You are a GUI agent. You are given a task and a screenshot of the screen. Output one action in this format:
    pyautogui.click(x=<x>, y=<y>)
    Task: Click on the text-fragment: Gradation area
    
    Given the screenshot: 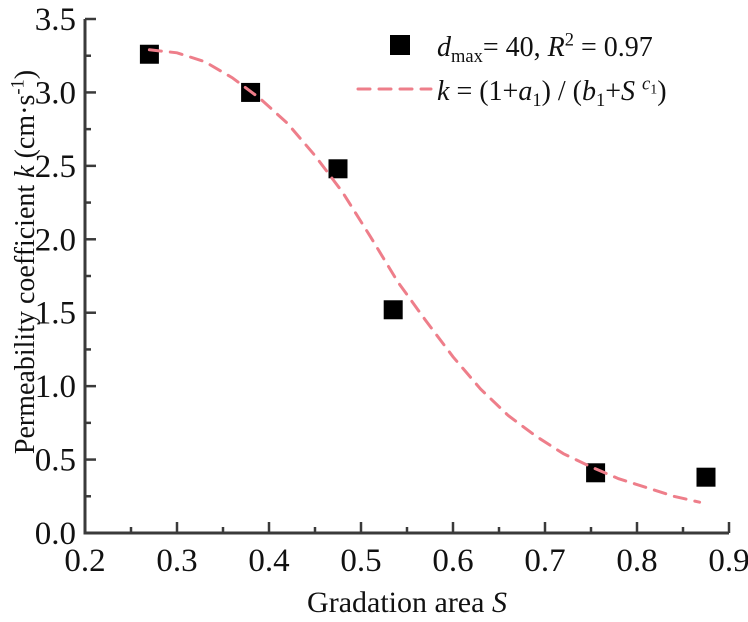 What is the action you would take?
    pyautogui.click(x=399, y=602)
    